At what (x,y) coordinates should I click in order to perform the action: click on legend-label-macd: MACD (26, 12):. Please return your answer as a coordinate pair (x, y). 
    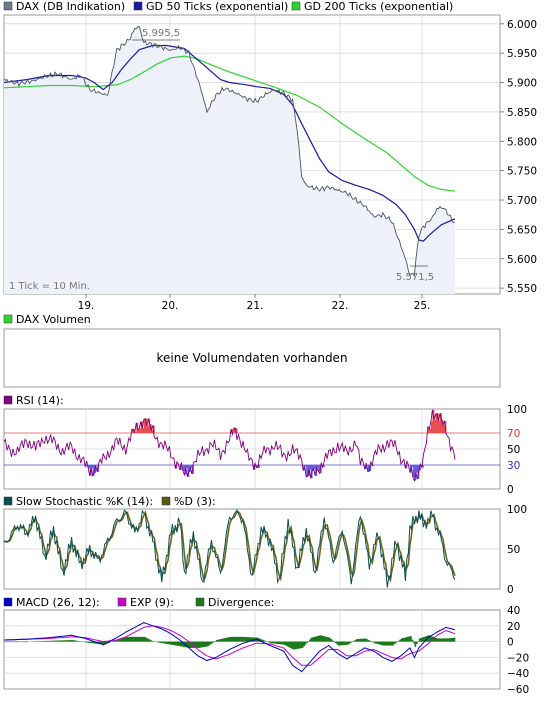
    Looking at the image, I should click on (58, 602).